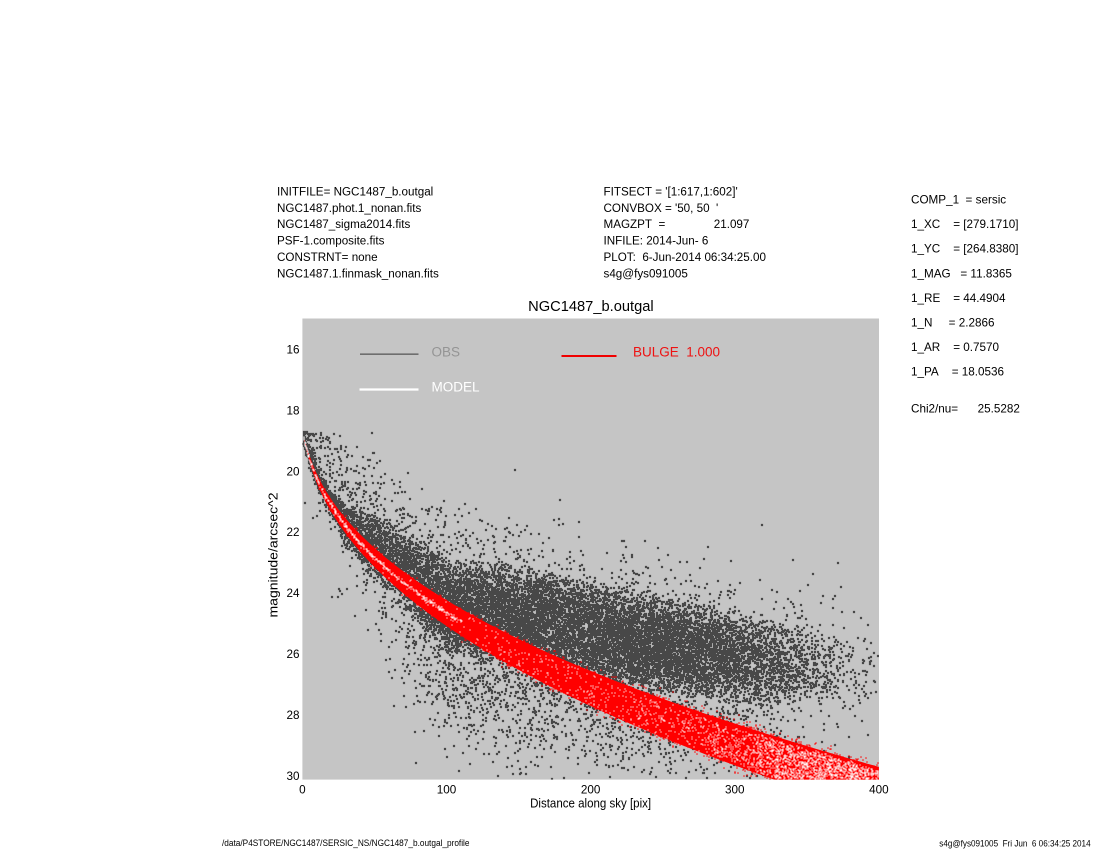 Image resolution: width=1100 pixels, height=850 pixels. Describe the element at coordinates (958, 298) in the screenshot. I see `svg-text: 1_RE = 44.4904` at that location.